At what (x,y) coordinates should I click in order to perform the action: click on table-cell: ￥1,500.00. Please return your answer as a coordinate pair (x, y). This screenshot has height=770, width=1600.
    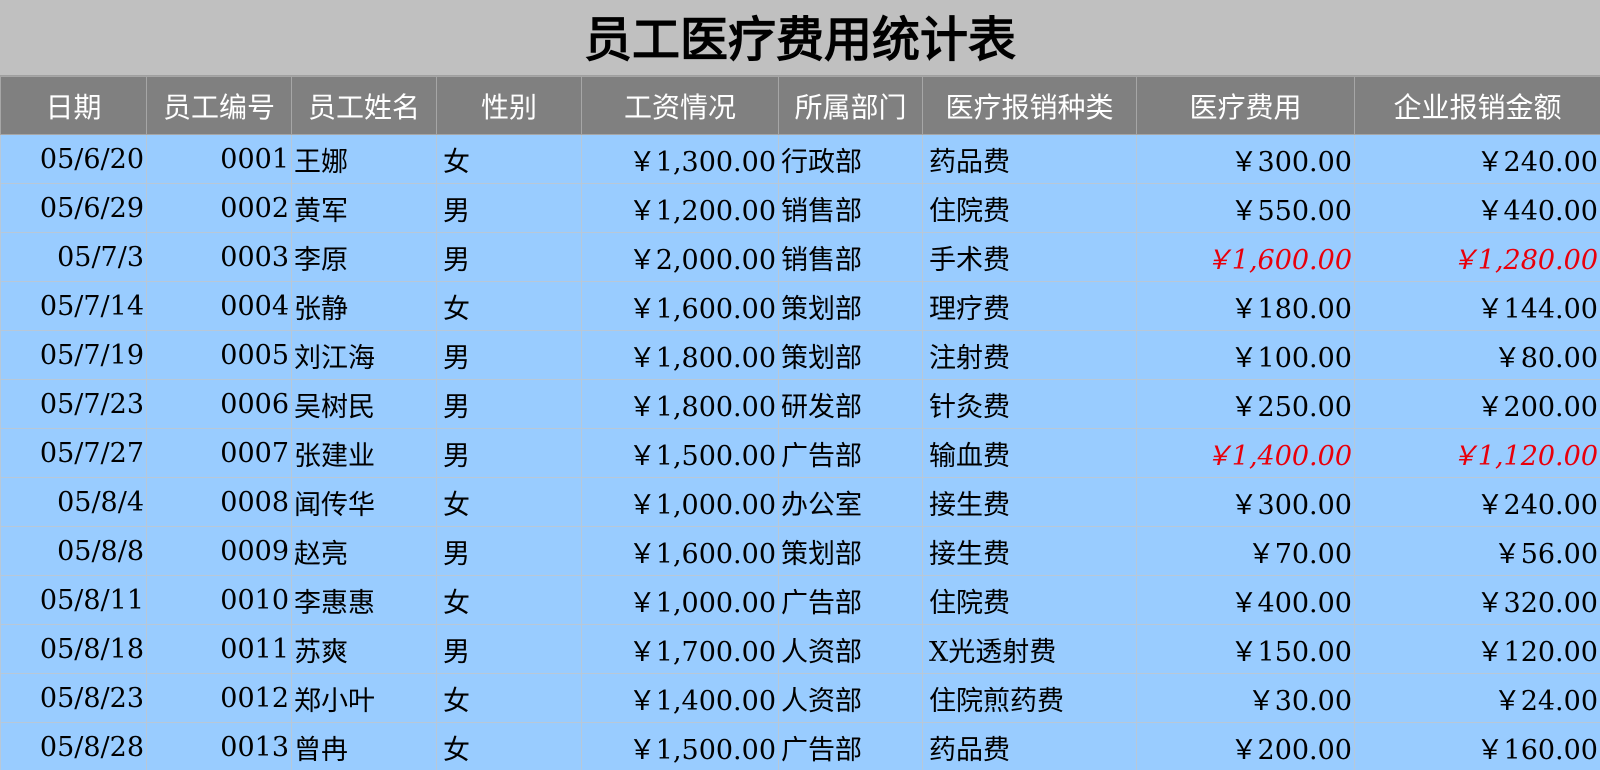
    Looking at the image, I should click on (680, 453).